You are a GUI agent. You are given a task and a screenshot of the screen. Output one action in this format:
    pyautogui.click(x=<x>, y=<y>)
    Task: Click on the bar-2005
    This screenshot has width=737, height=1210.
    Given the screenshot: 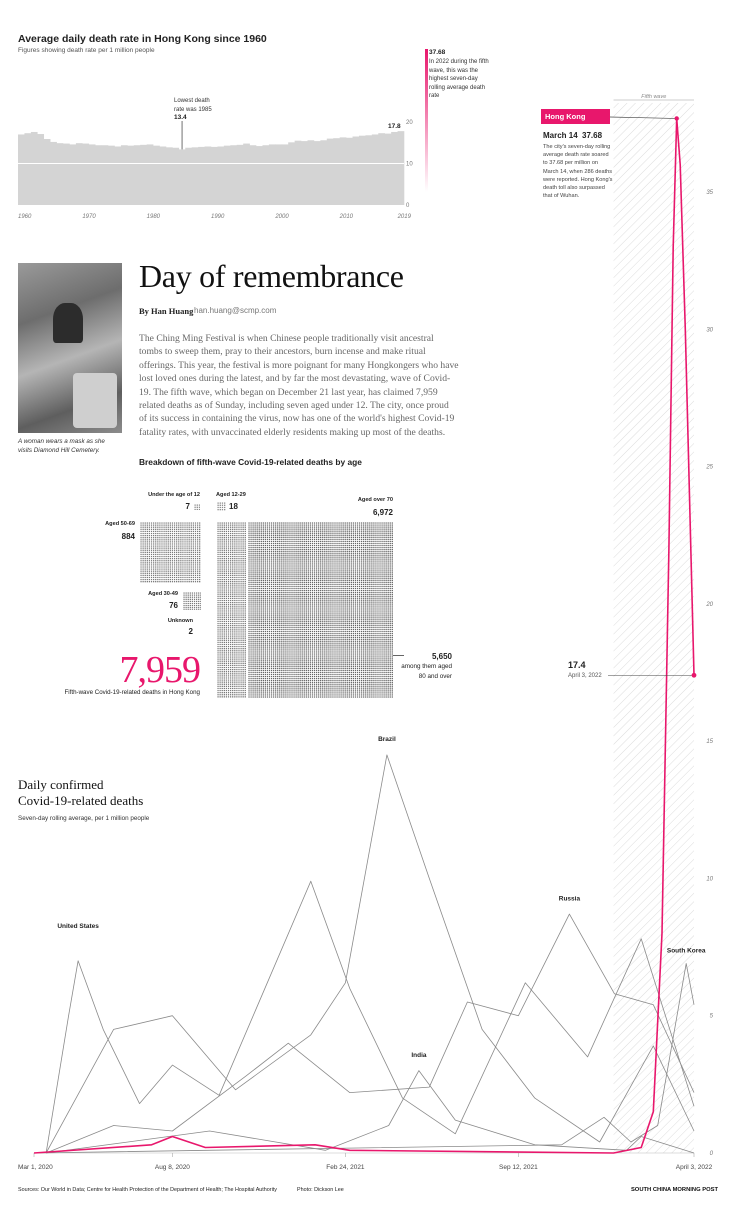 What is the action you would take?
    pyautogui.click(x=311, y=172)
    